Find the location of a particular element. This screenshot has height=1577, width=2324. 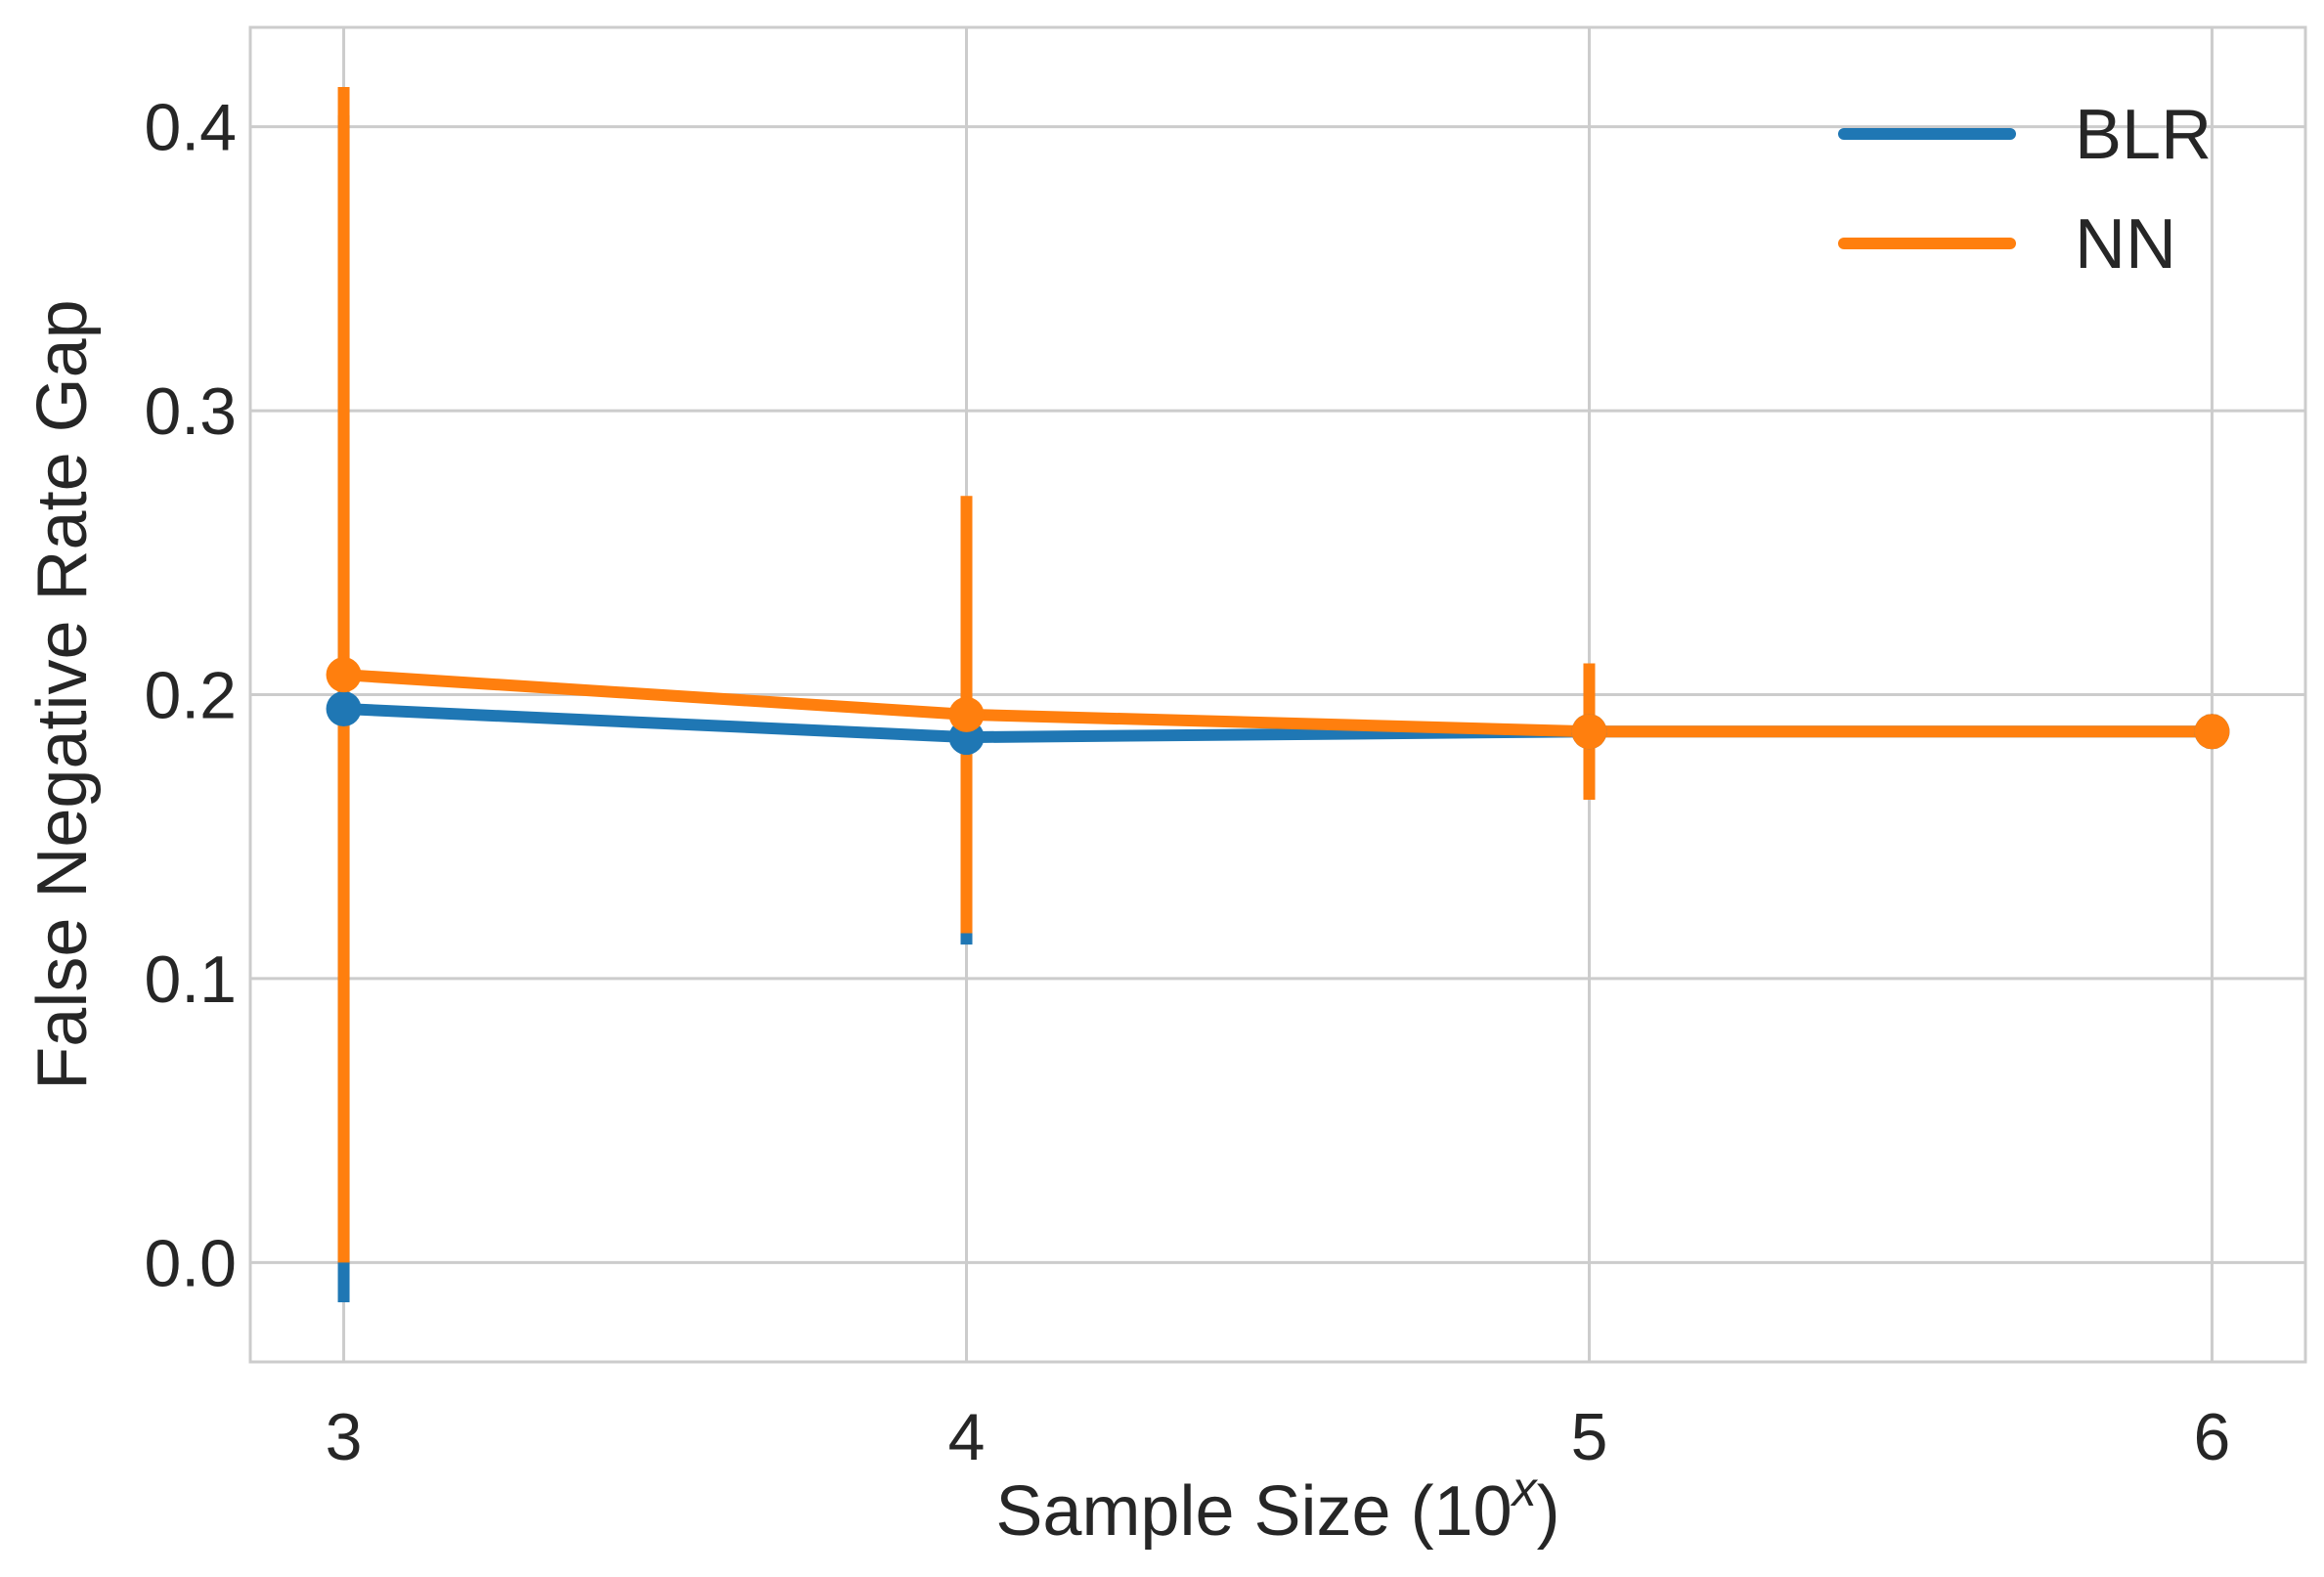

x-tick-labels: 3 4 5 6 is located at coordinates (1278, 1437).